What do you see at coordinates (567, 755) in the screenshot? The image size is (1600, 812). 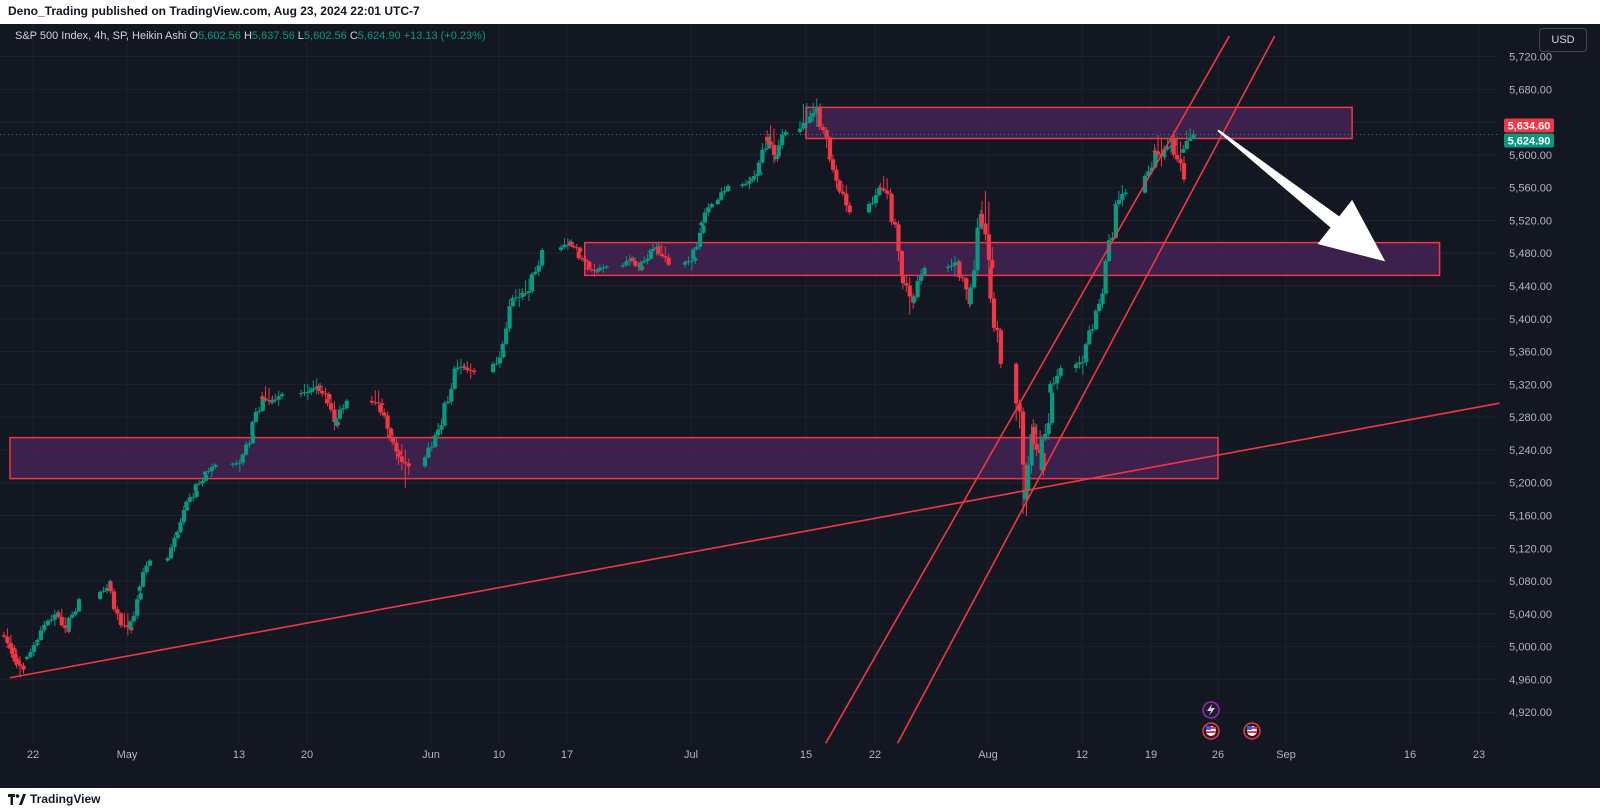 I see `x-tick-label: 17` at bounding box center [567, 755].